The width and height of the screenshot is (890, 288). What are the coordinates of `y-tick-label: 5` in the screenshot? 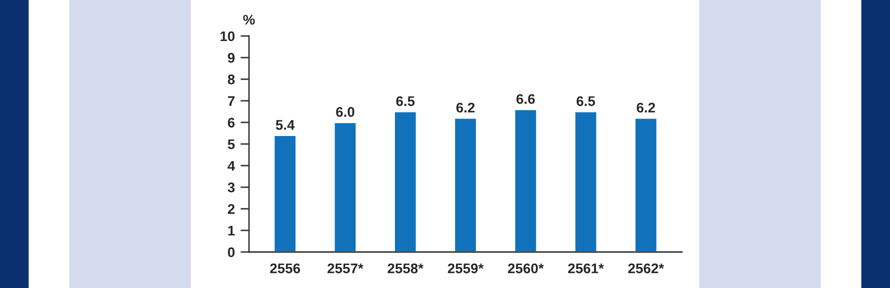 It's located at (231, 144).